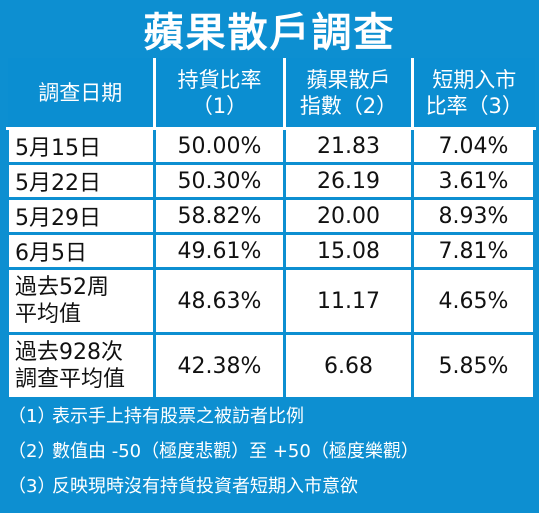 Image resolution: width=539 pixels, height=513 pixels. What do you see at coordinates (348, 216) in the screenshot?
I see `row-sentiment-index: 20.00` at bounding box center [348, 216].